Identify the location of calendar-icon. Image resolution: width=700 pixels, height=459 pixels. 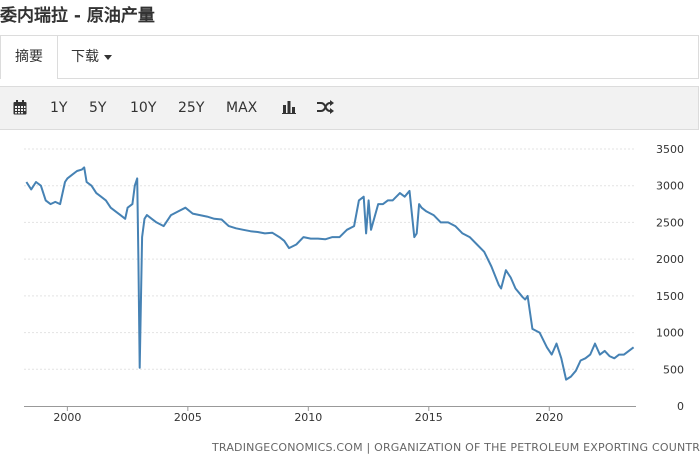
(20, 107).